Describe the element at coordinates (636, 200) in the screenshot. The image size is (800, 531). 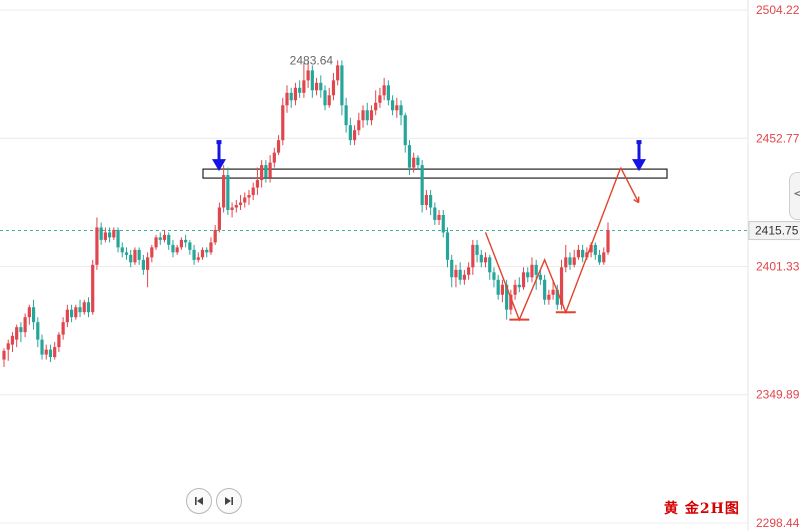
I see `projection-arrowhead` at that location.